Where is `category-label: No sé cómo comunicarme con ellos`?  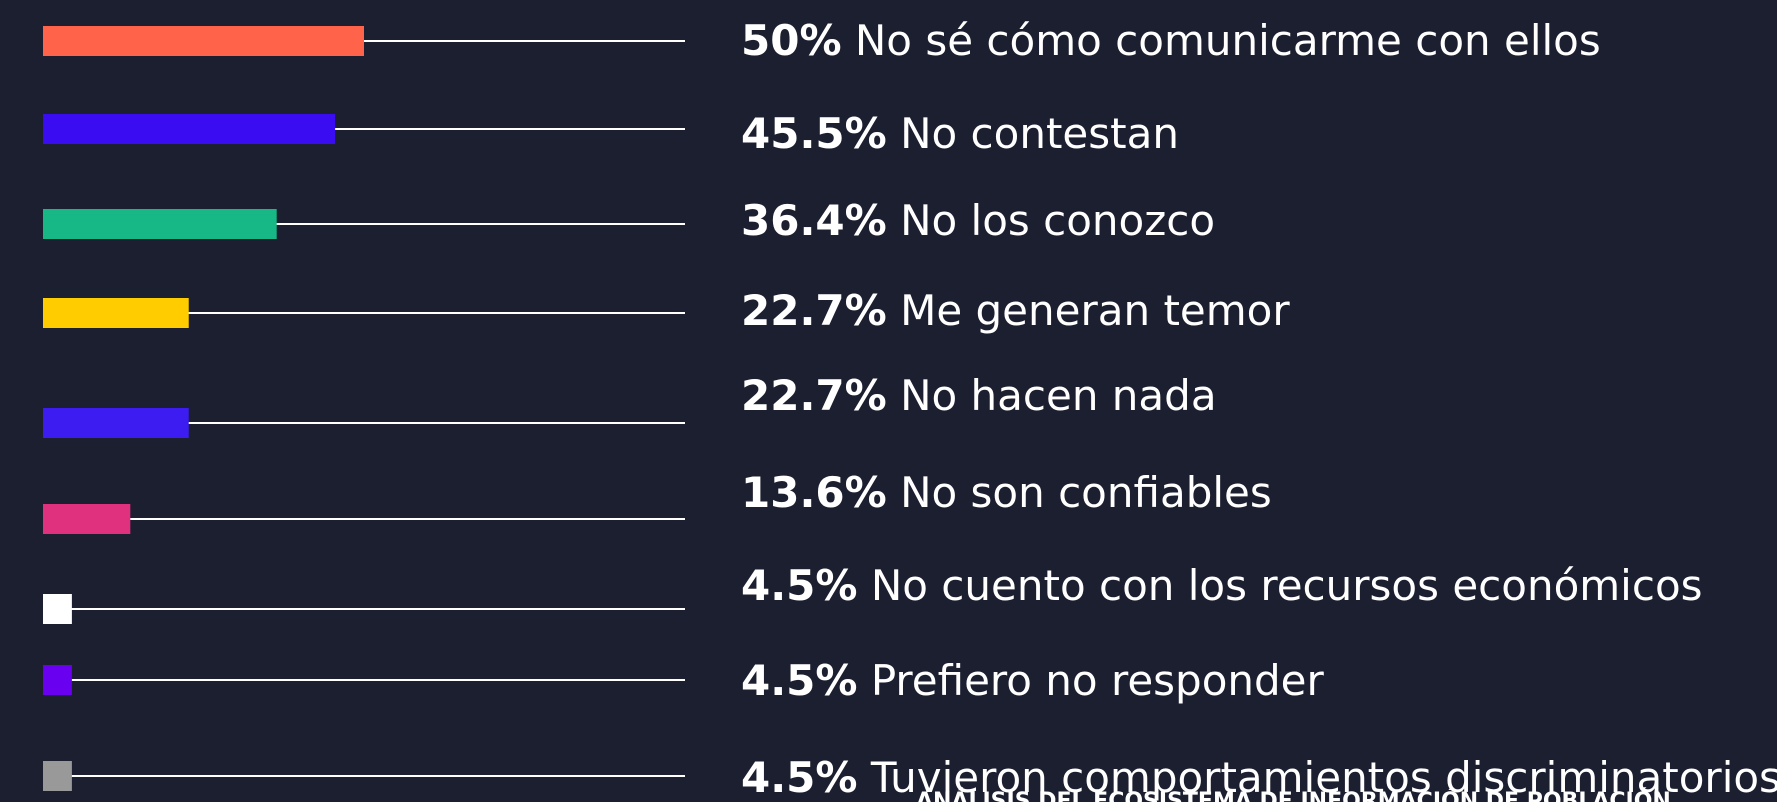 category-label: No sé cómo comunicarme con ellos is located at coordinates (1228, 40).